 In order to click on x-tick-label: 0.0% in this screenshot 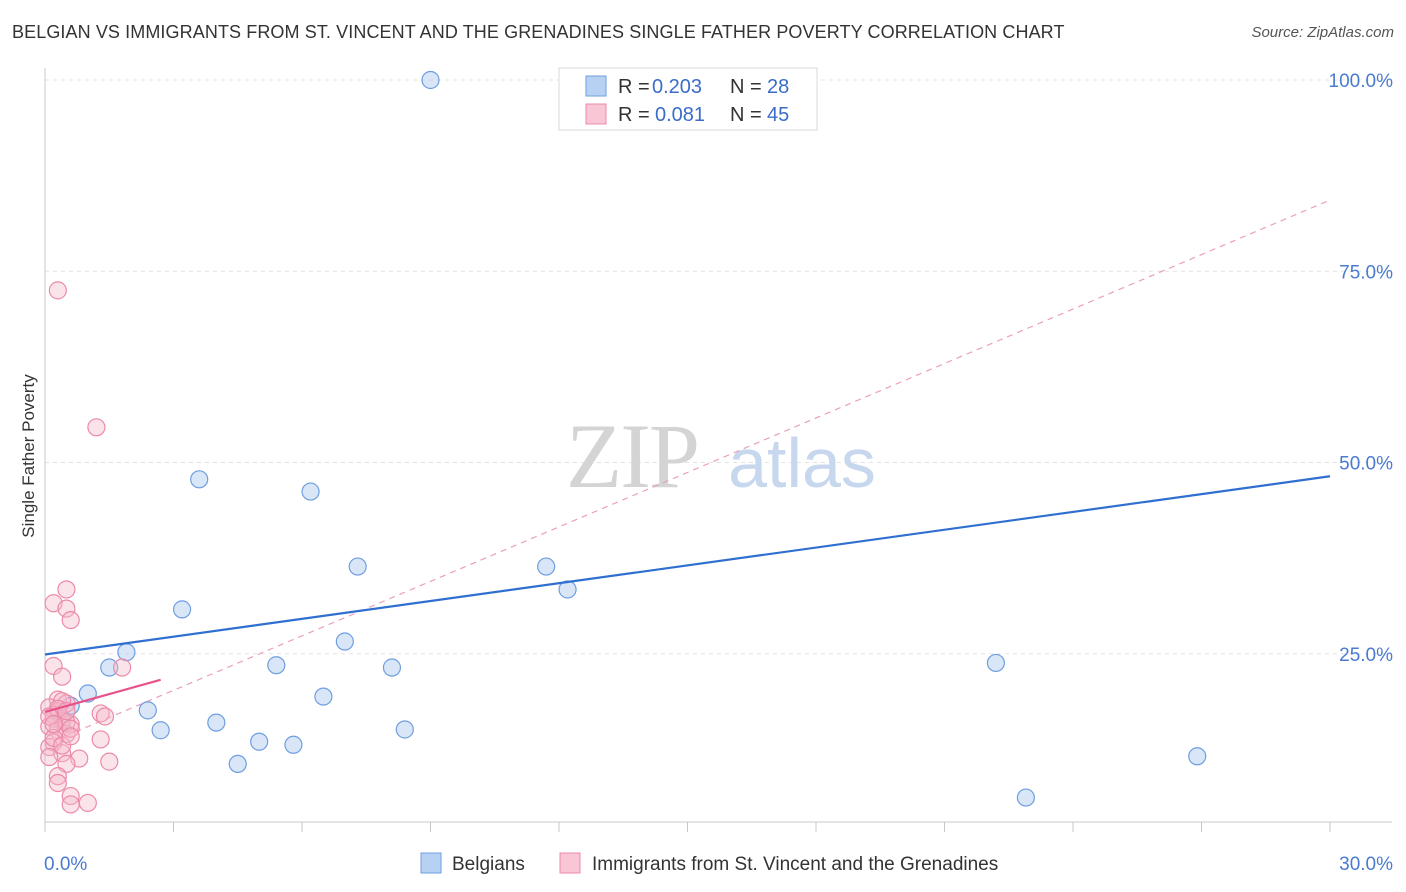, I will do `click(65, 864)`.